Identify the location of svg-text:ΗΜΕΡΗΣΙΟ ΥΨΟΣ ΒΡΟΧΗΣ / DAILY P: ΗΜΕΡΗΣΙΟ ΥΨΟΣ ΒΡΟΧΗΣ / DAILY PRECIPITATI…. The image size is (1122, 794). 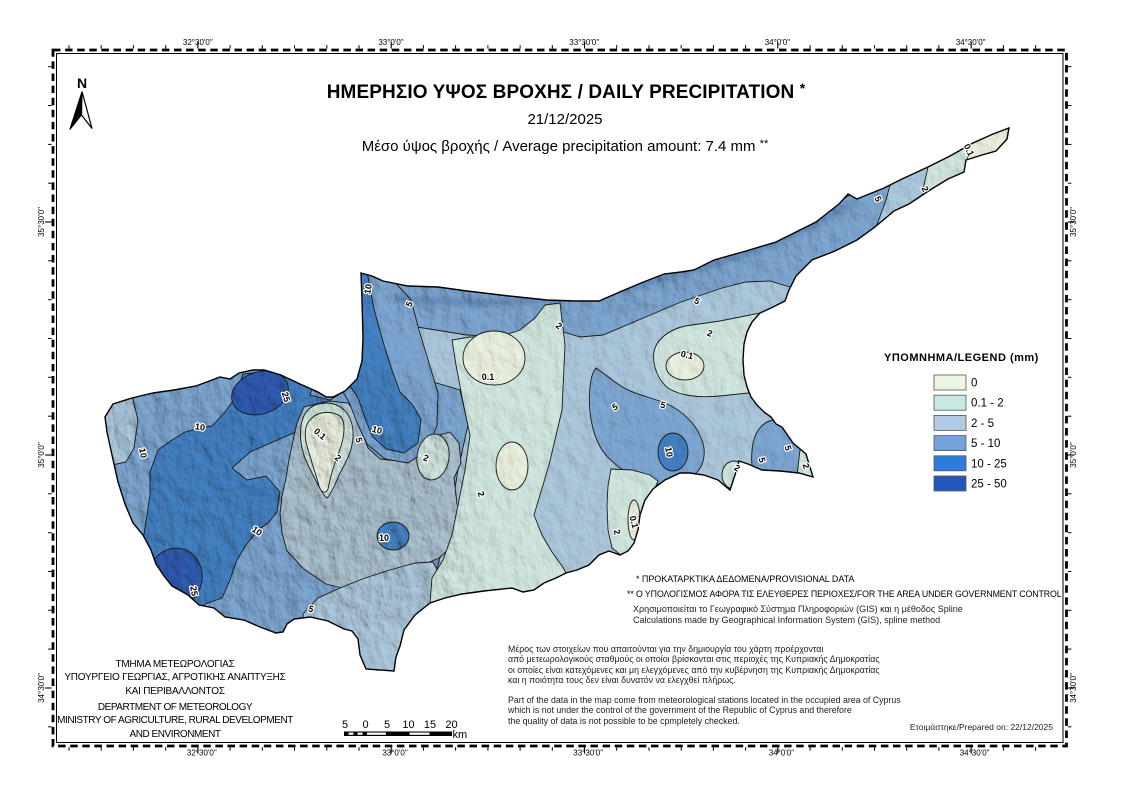
(566, 91).